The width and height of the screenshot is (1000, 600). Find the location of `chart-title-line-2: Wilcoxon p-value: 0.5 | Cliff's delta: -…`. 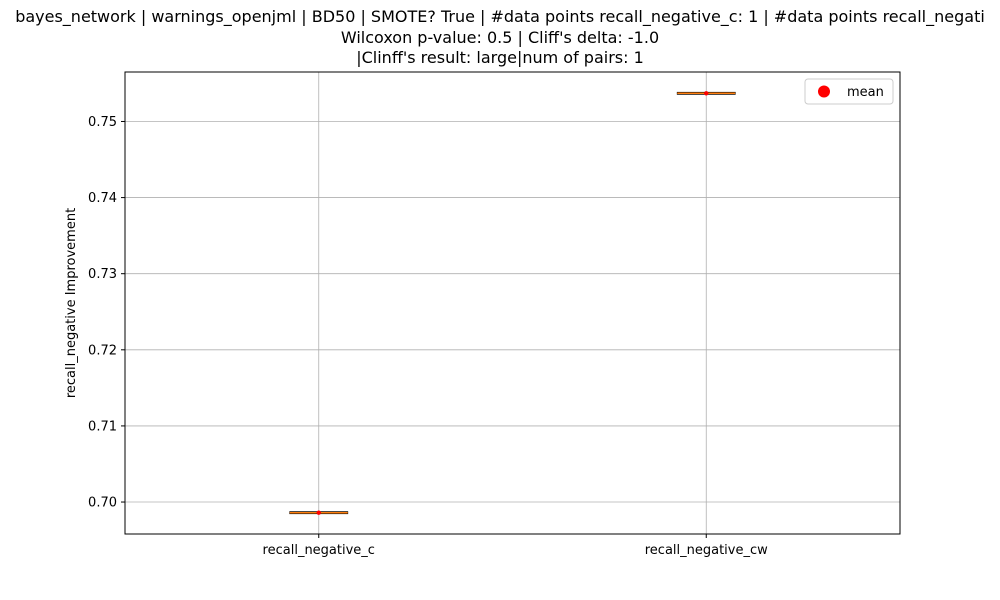

chart-title-line-2: Wilcoxon p-value: 0.5 | Cliff's delta: -… is located at coordinates (500, 37).